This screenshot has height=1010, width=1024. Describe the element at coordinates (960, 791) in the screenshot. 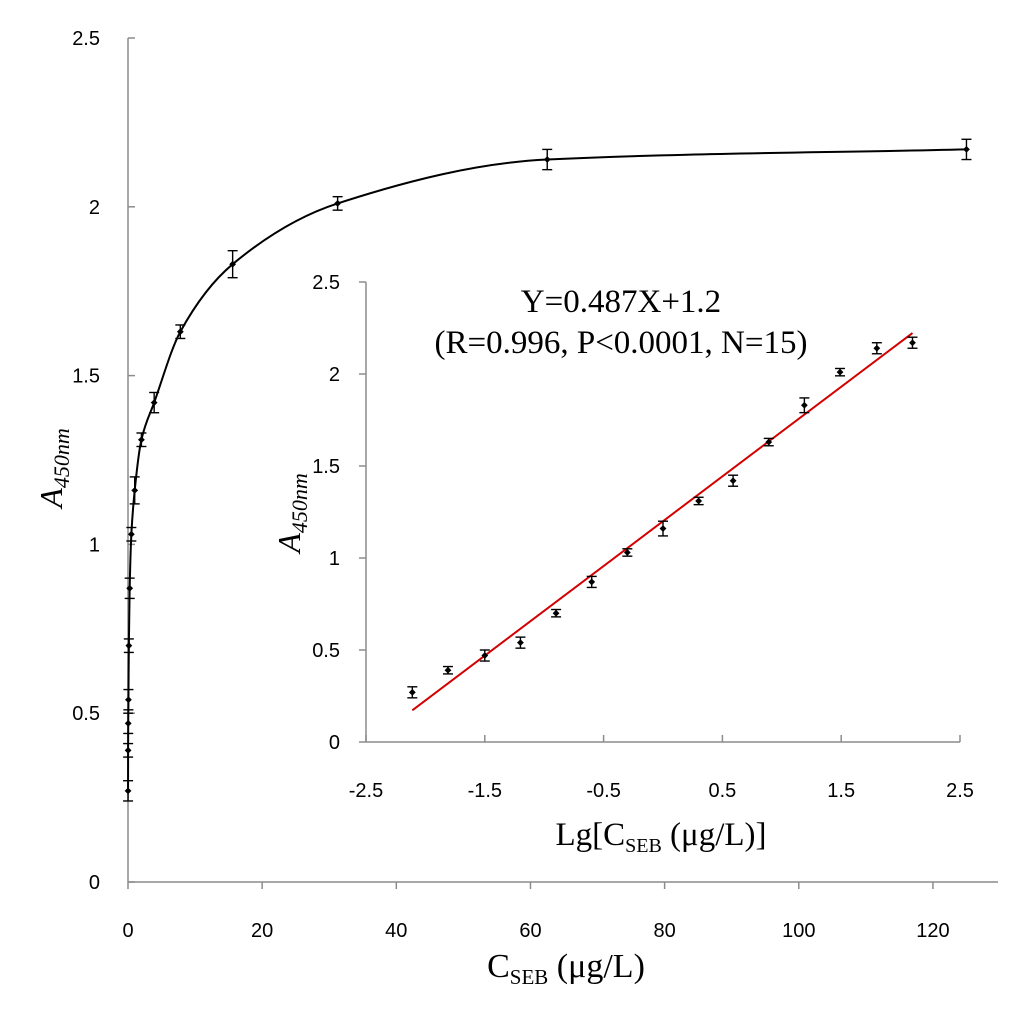

I see `x-tick-label: 2.5` at that location.